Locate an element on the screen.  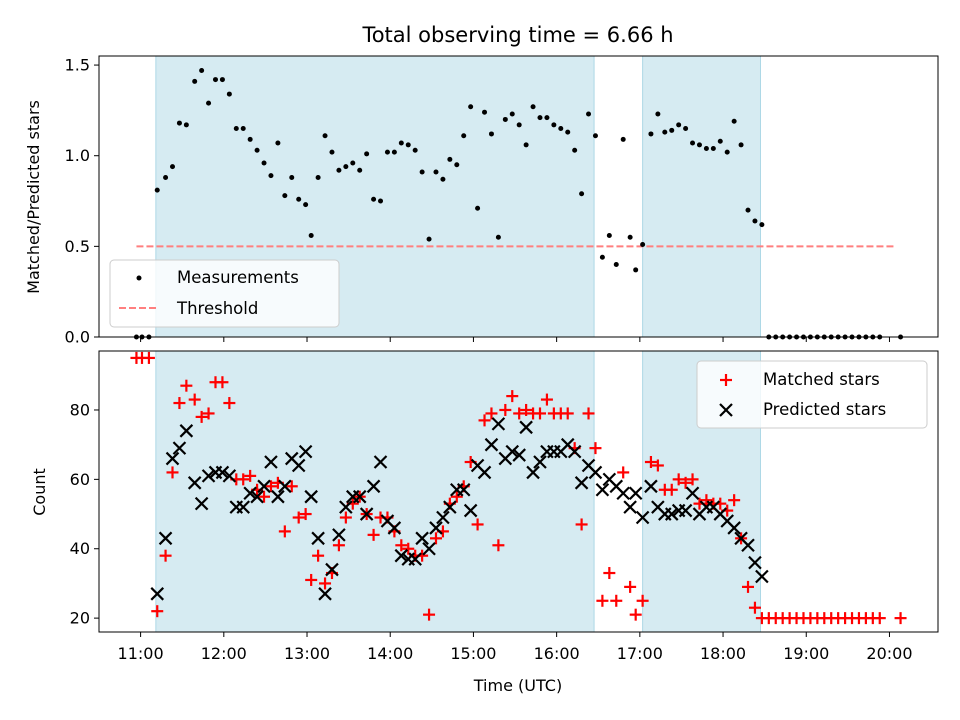
legend-measurements-marker is located at coordinates (139, 278).